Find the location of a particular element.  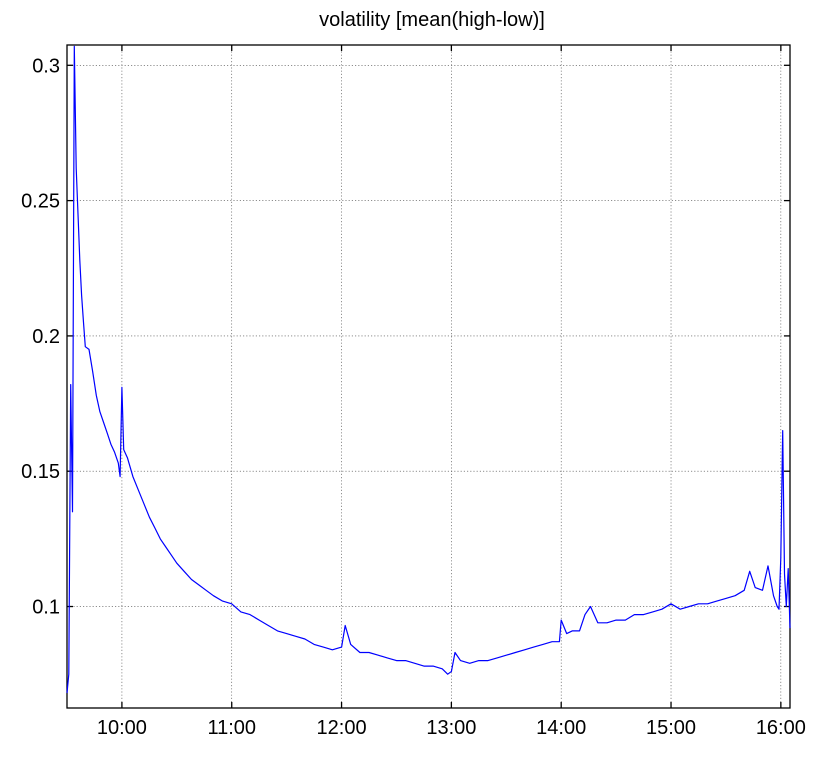

y-tick-label: 0.1 is located at coordinates (46, 608).